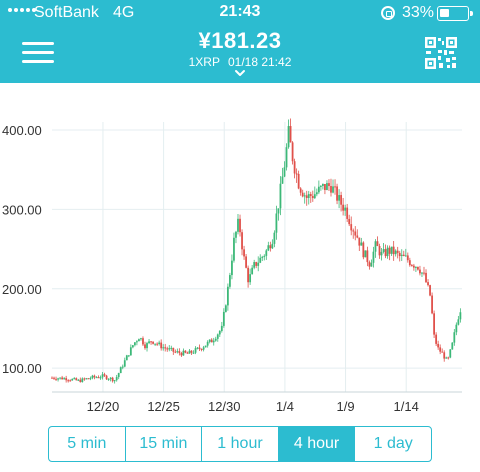 The image size is (480, 472). Describe the element at coordinates (240, 74) in the screenshot. I see `chevron-down-icon` at that location.